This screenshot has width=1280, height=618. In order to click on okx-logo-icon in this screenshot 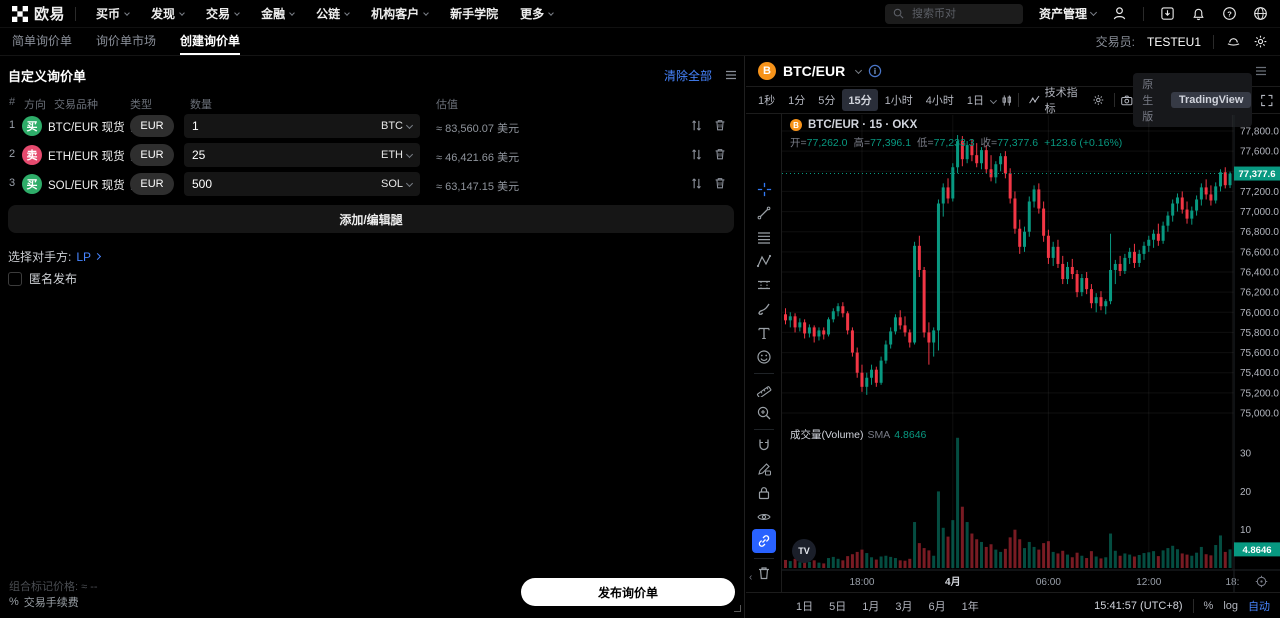, I will do `click(20, 13)`.